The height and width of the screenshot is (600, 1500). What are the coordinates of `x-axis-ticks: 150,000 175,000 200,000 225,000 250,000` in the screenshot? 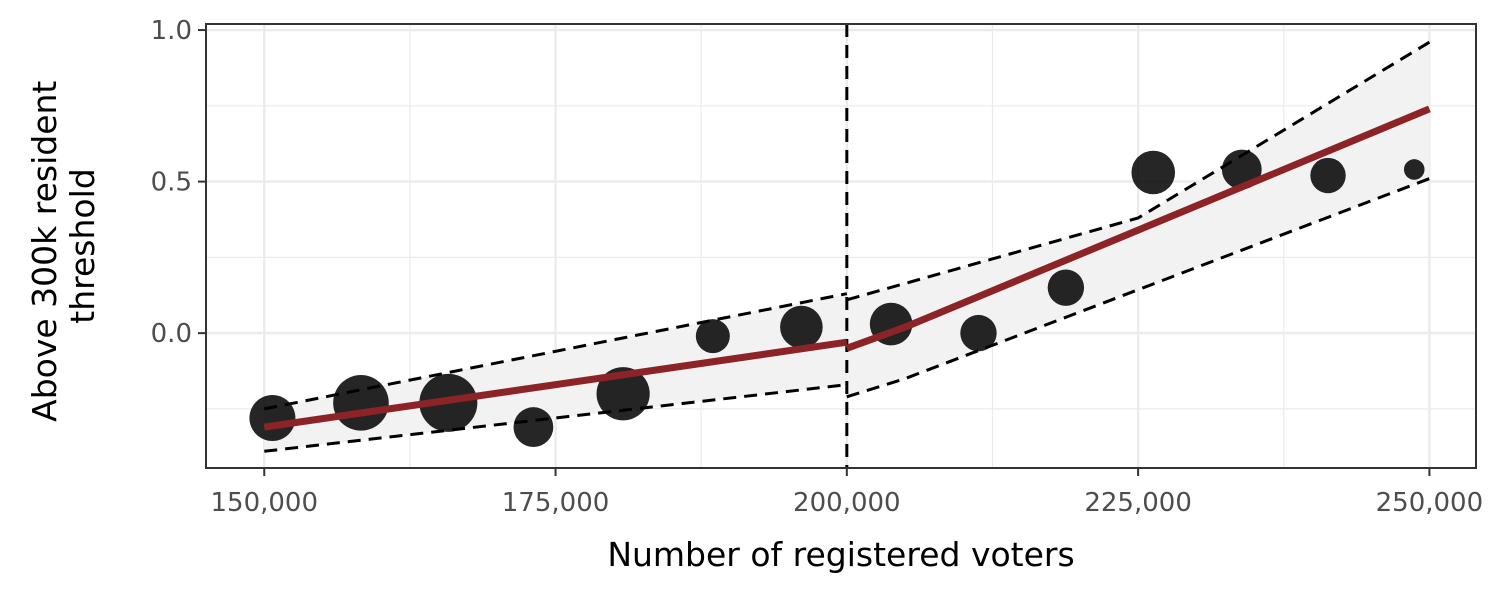 It's located at (846, 493).